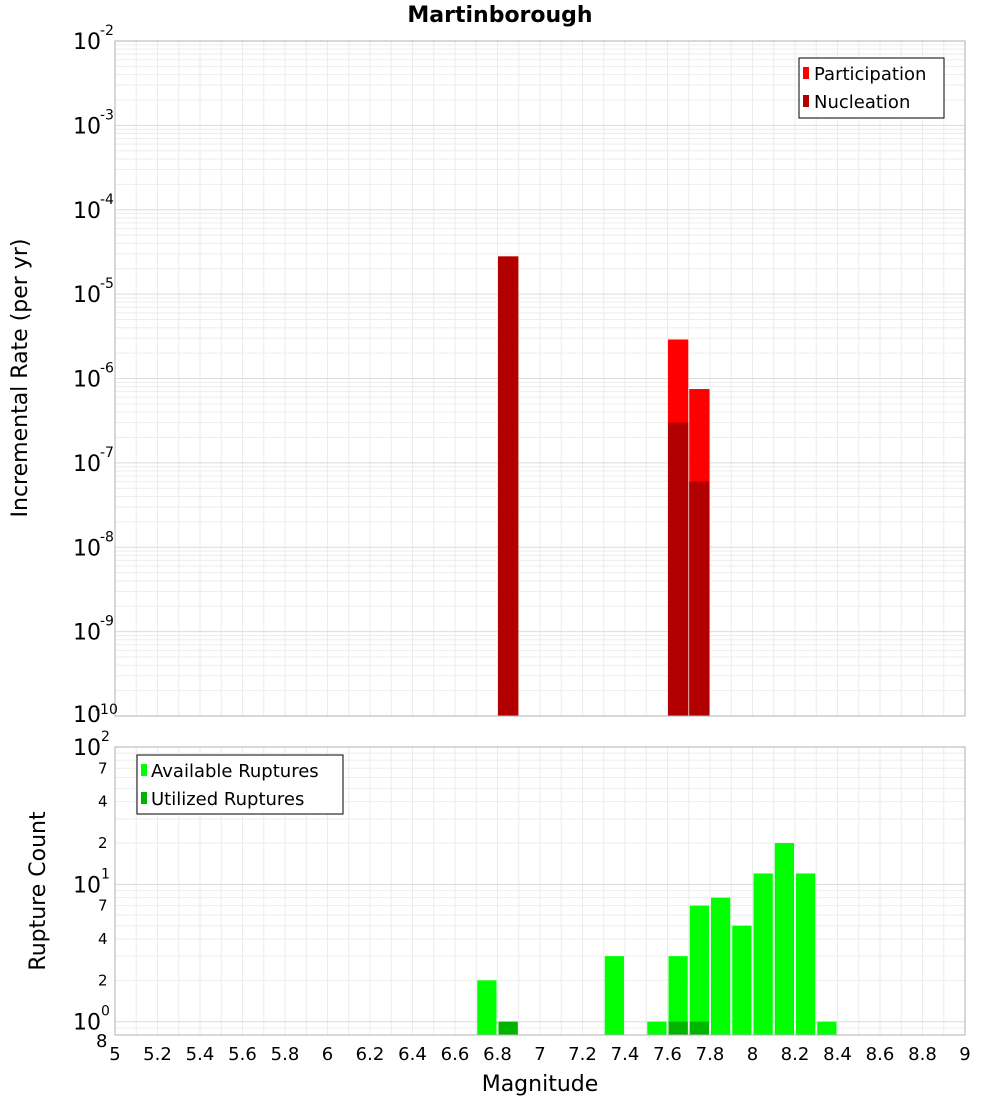 The width and height of the screenshot is (1000, 1100). Describe the element at coordinates (455, 1054) in the screenshot. I see `x-tick-label: 6.6` at that location.